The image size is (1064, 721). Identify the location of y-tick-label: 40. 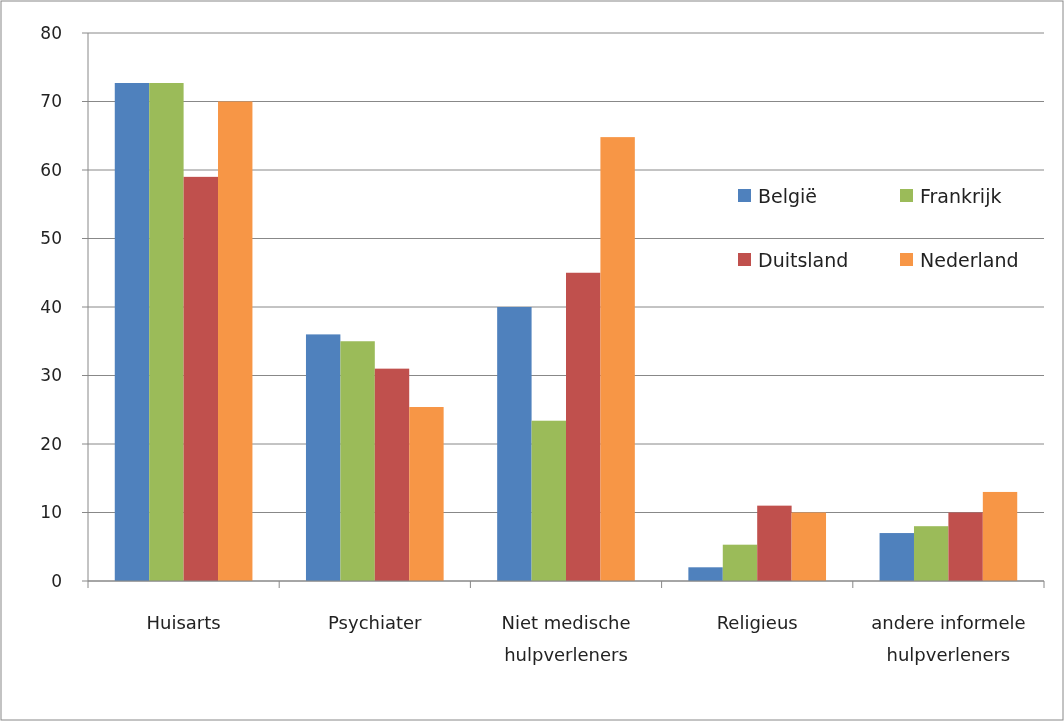
(51, 306).